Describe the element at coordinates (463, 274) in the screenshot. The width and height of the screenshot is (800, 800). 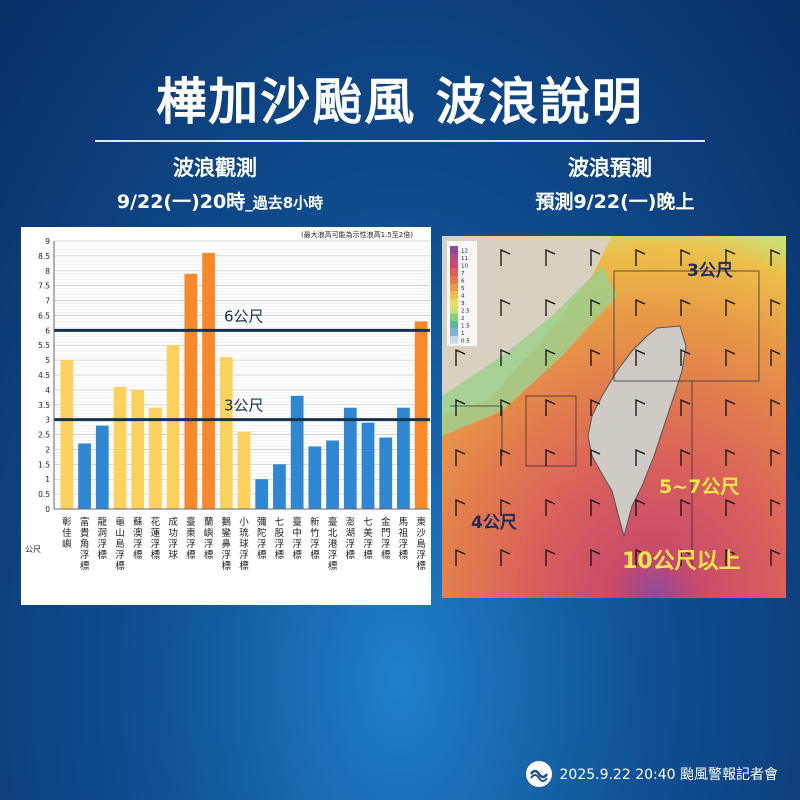
I see `legend-label: 7` at that location.